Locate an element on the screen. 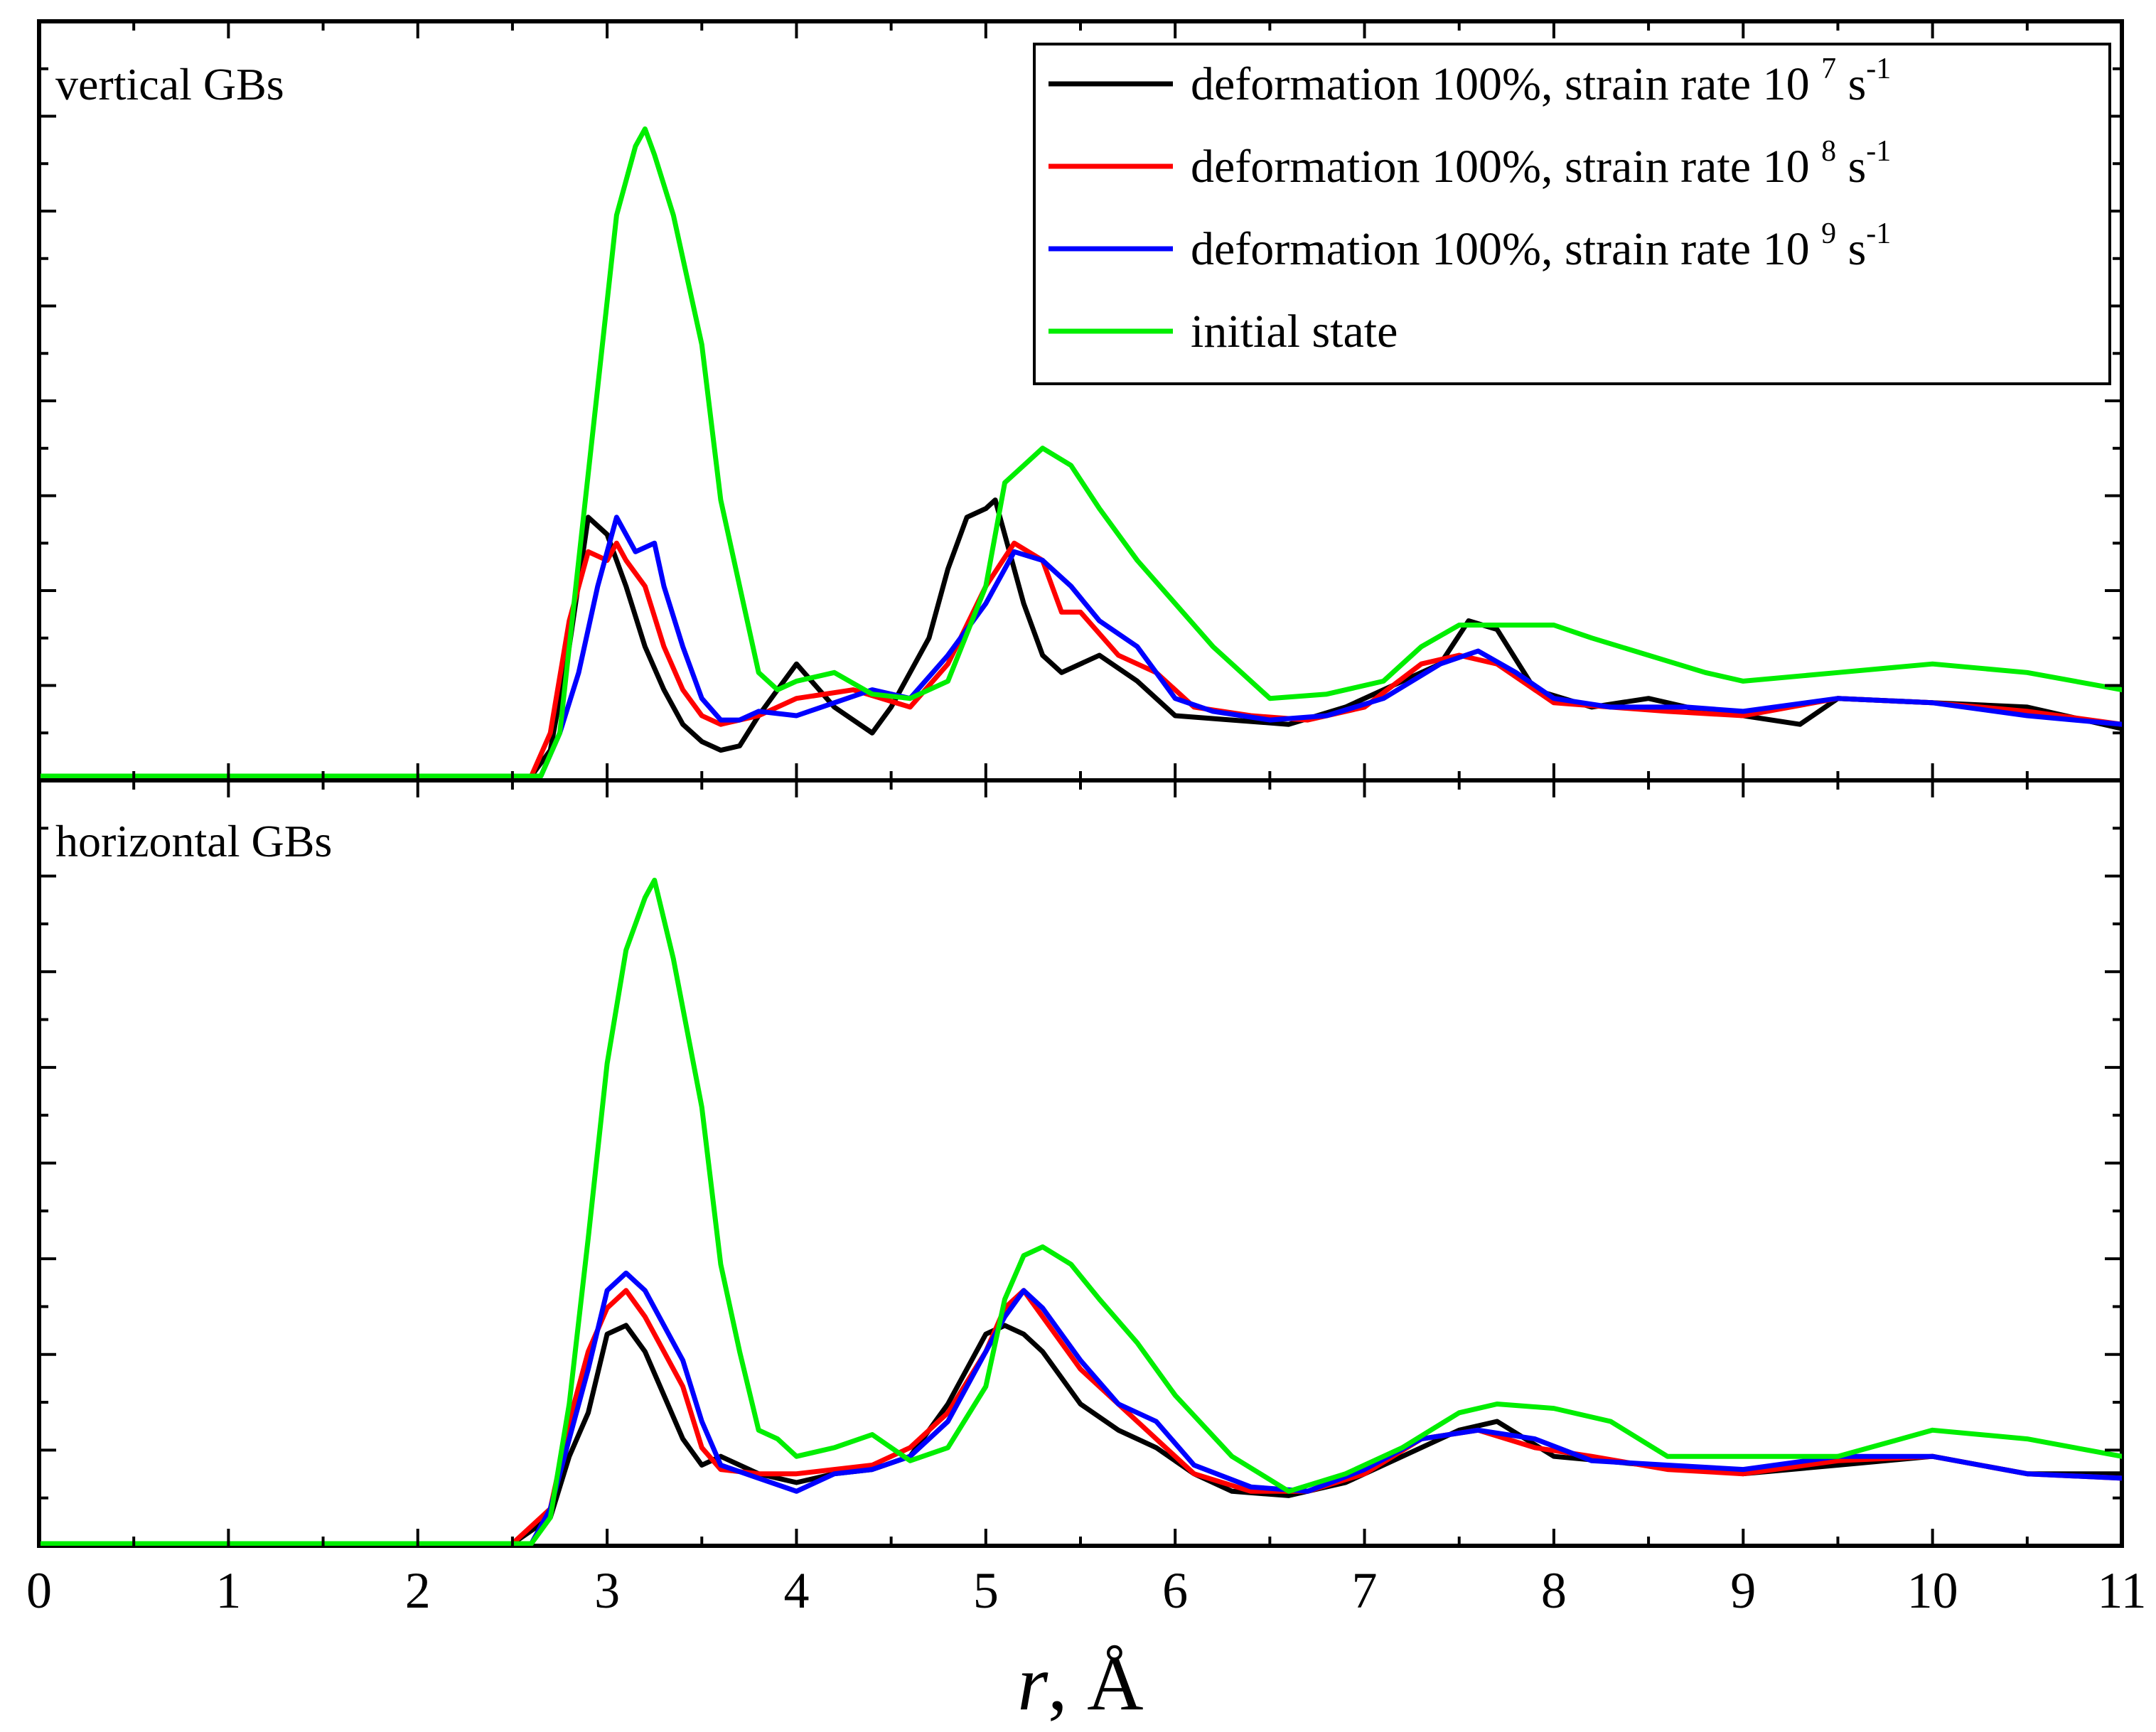 Image resolution: width=2156 pixels, height=1732 pixels. x-tick-label: 1 is located at coordinates (228, 1590).